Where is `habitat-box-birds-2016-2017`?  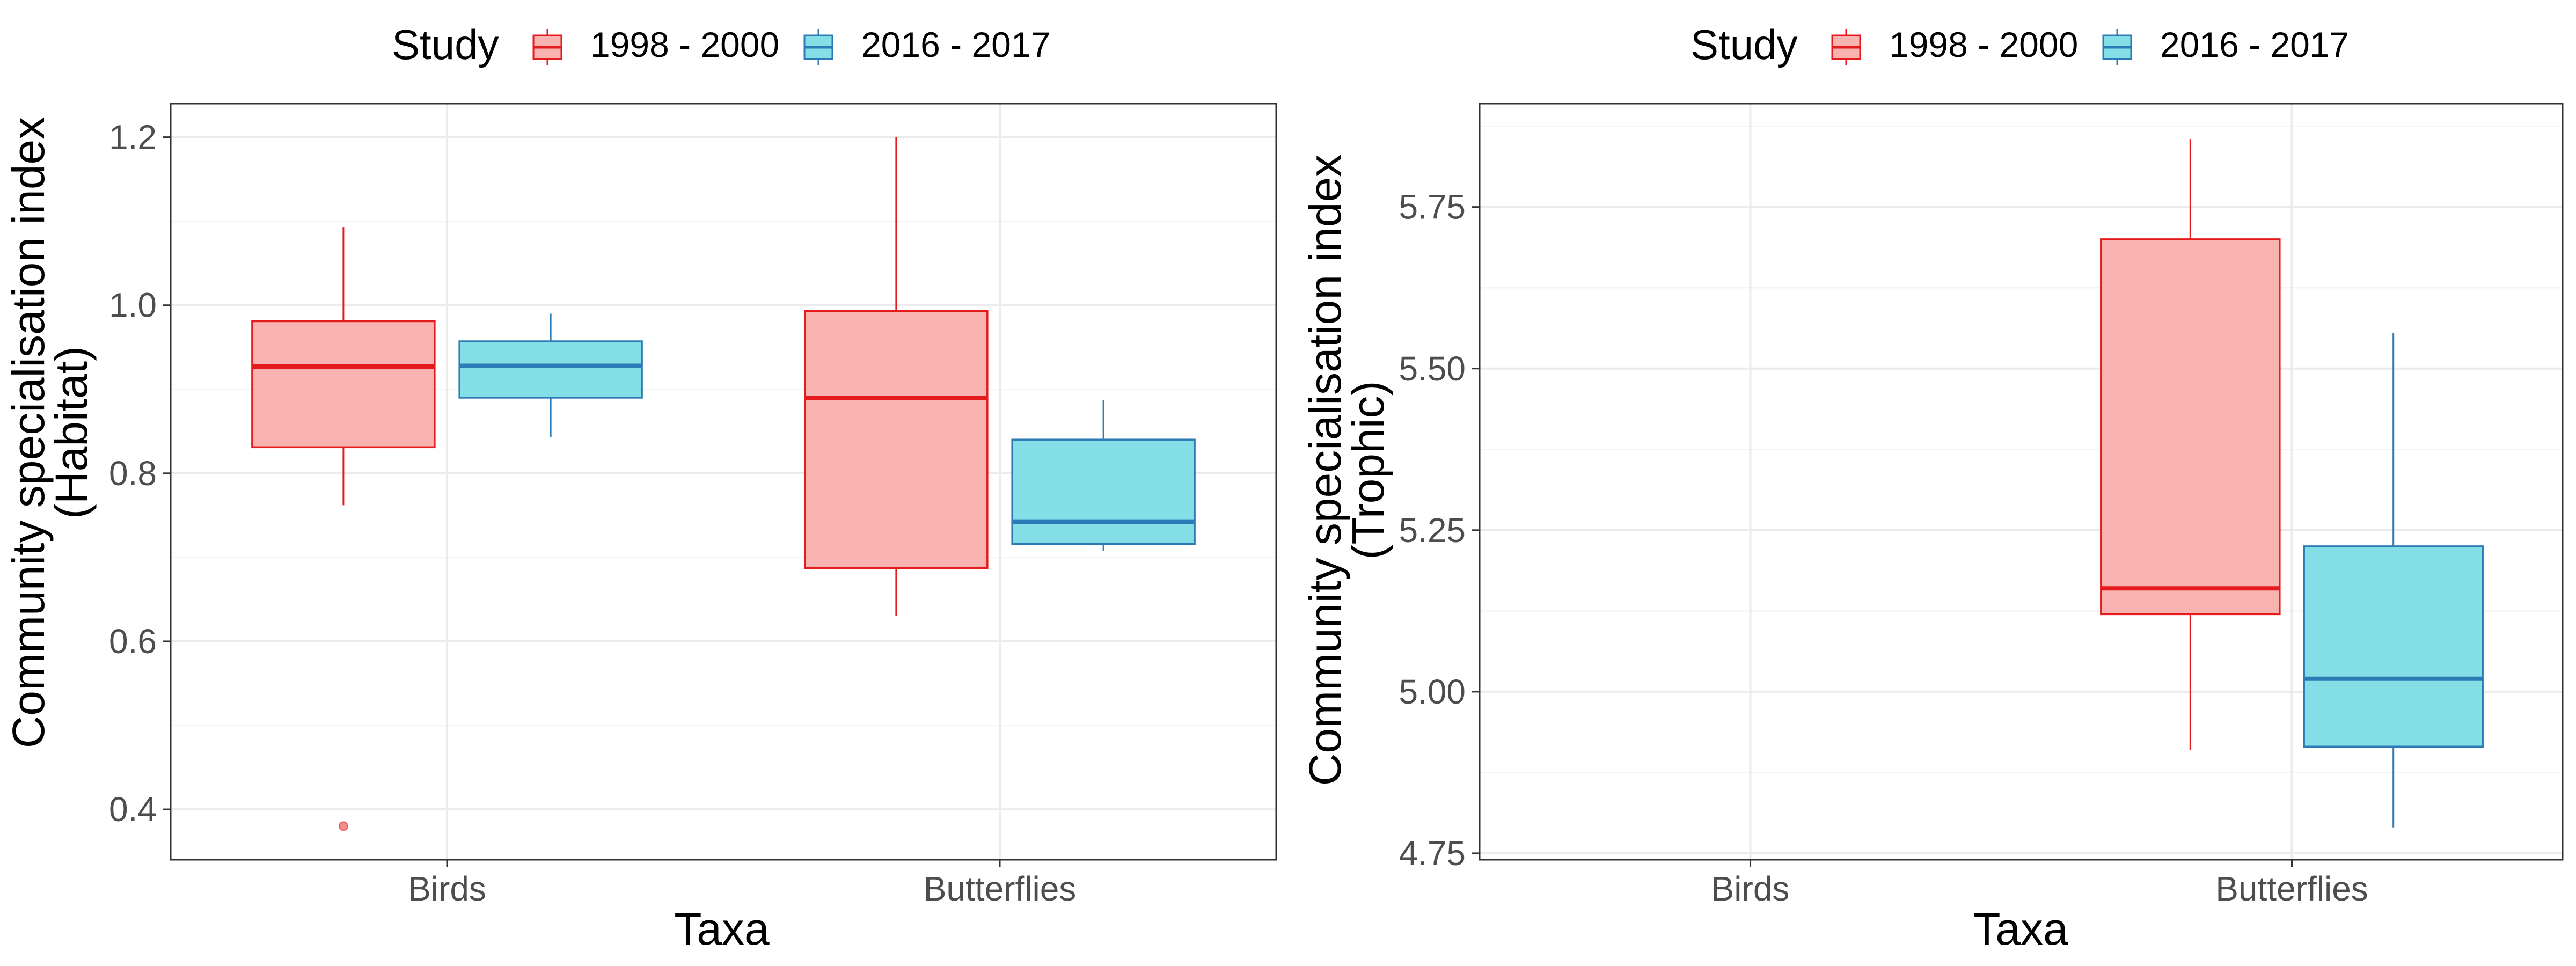 habitat-box-birds-2016-2017 is located at coordinates (550, 375).